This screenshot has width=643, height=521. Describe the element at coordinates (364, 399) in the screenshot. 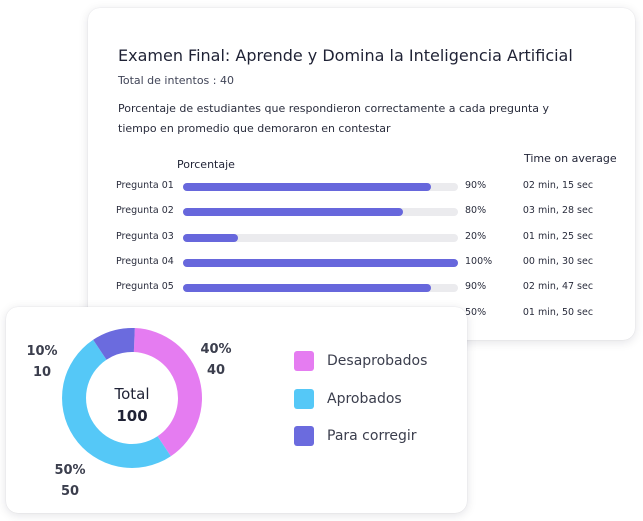

I see `legend-label: Aprobados` at that location.